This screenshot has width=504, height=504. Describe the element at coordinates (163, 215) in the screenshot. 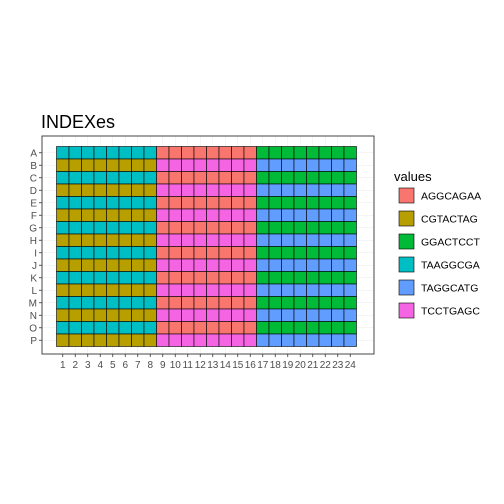

I see `tile-F9` at that location.